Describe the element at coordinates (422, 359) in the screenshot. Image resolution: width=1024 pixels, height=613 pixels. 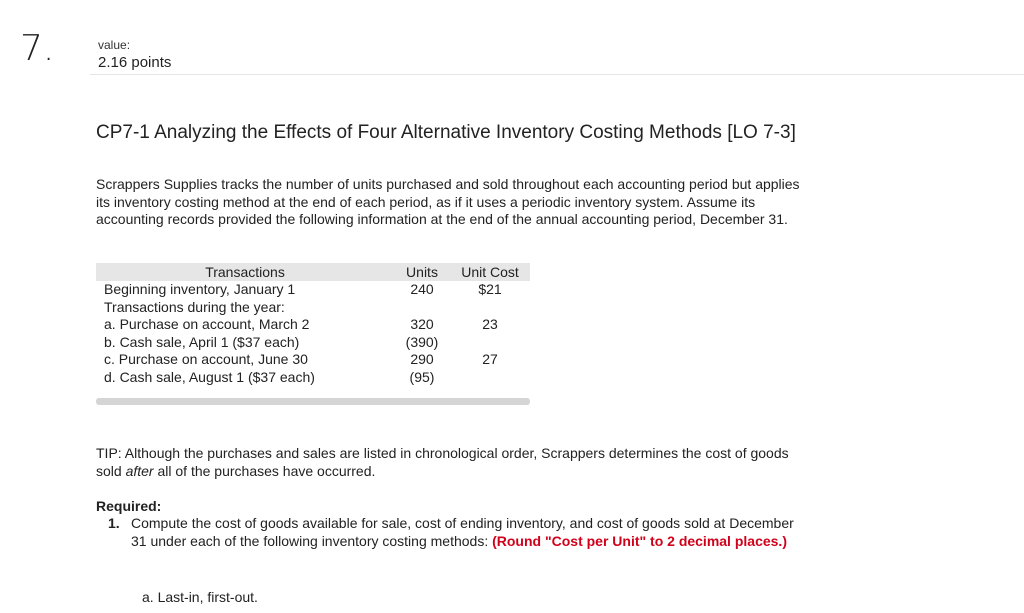
I see `row-units: 290` at that location.